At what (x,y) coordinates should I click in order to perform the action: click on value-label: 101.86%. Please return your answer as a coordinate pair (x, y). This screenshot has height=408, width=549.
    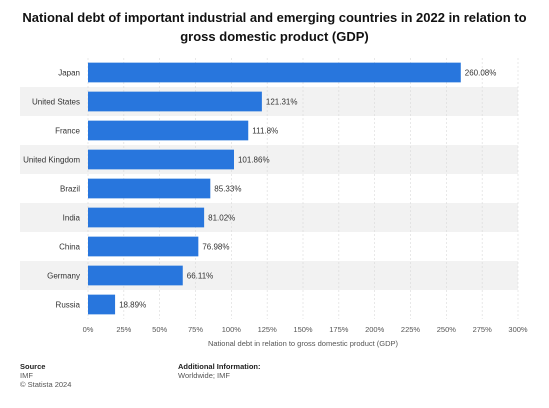
    Looking at the image, I should click on (254, 160).